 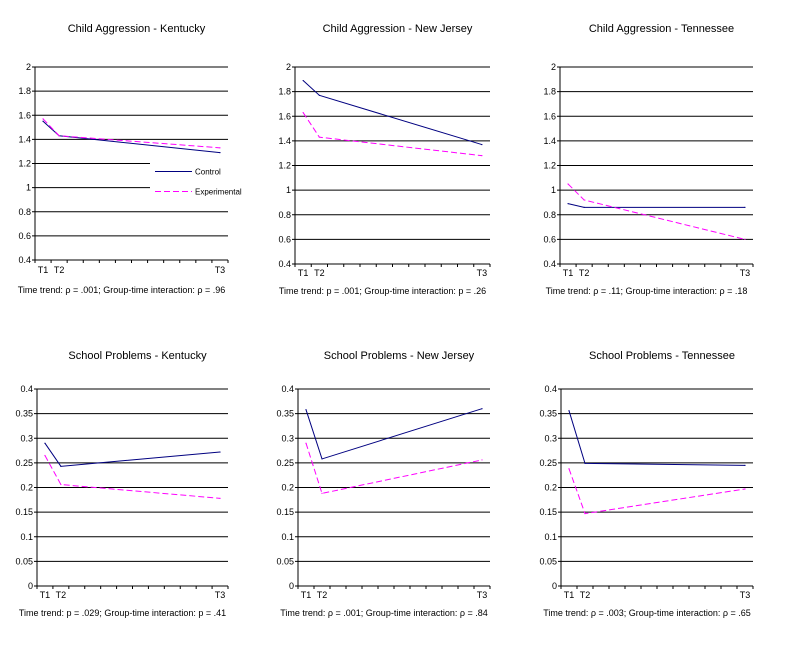 What do you see at coordinates (24, 512) in the screenshot?
I see `y-tick-label: 0.15` at bounding box center [24, 512].